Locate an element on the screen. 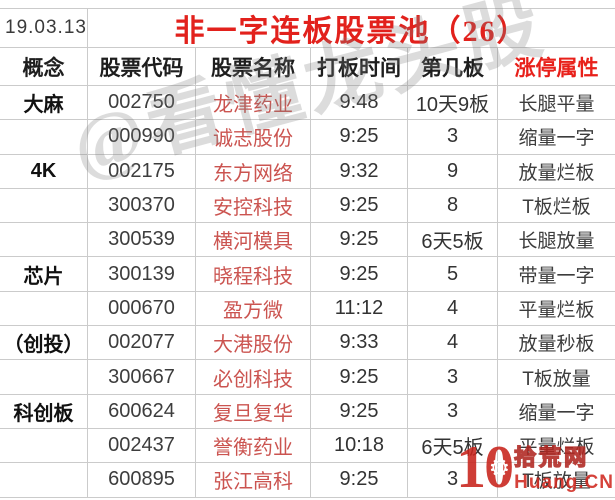 The height and width of the screenshot is (500, 615). table-row: 300370 安控科技 9:25 8 T板烂板 is located at coordinates (307, 206).